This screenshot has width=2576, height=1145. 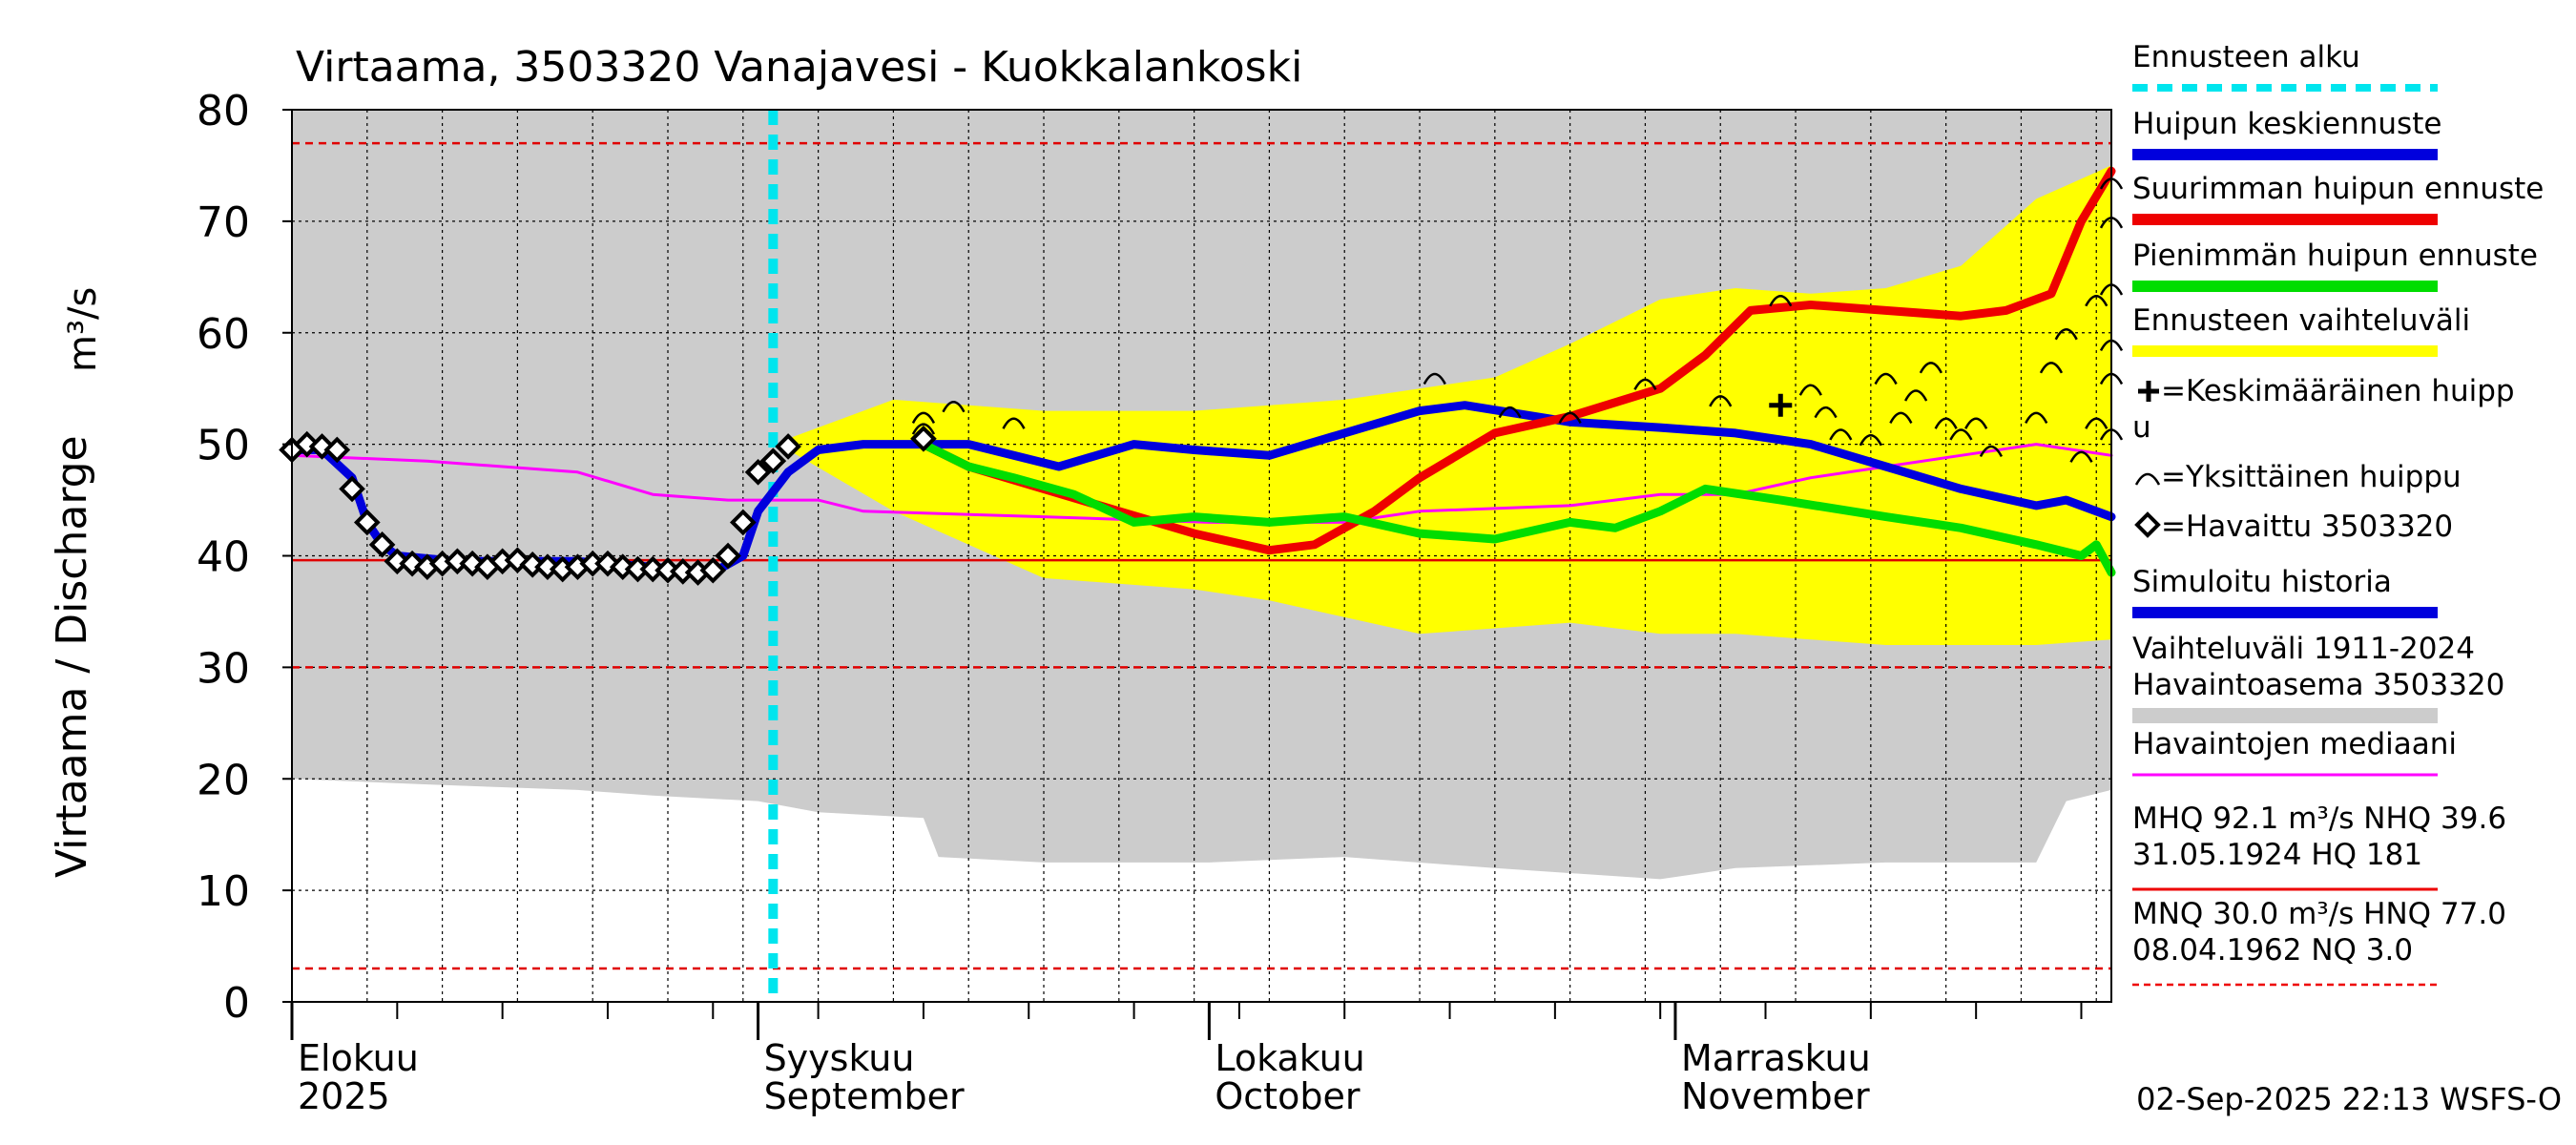 I want to click on legend-label: Huipun keskiennuste, so click(x=2286, y=124).